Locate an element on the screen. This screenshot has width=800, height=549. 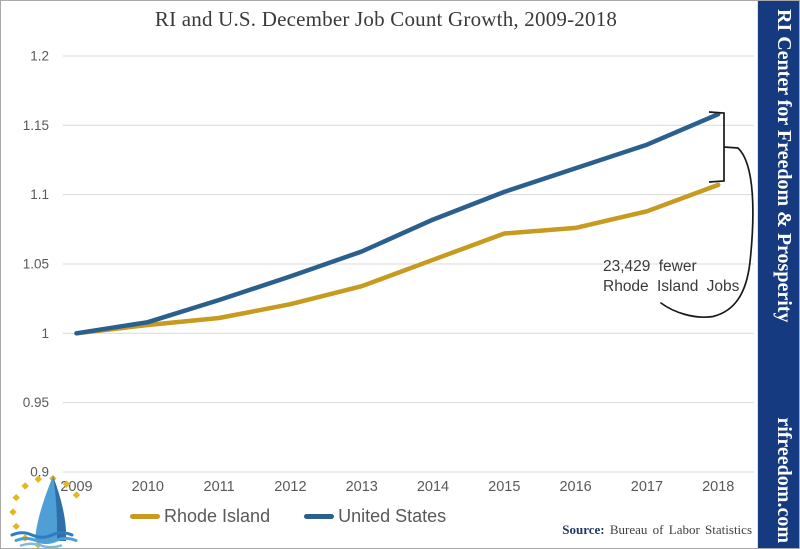
legend-item-rhode-island: Rhode Island is located at coordinates (200, 516).